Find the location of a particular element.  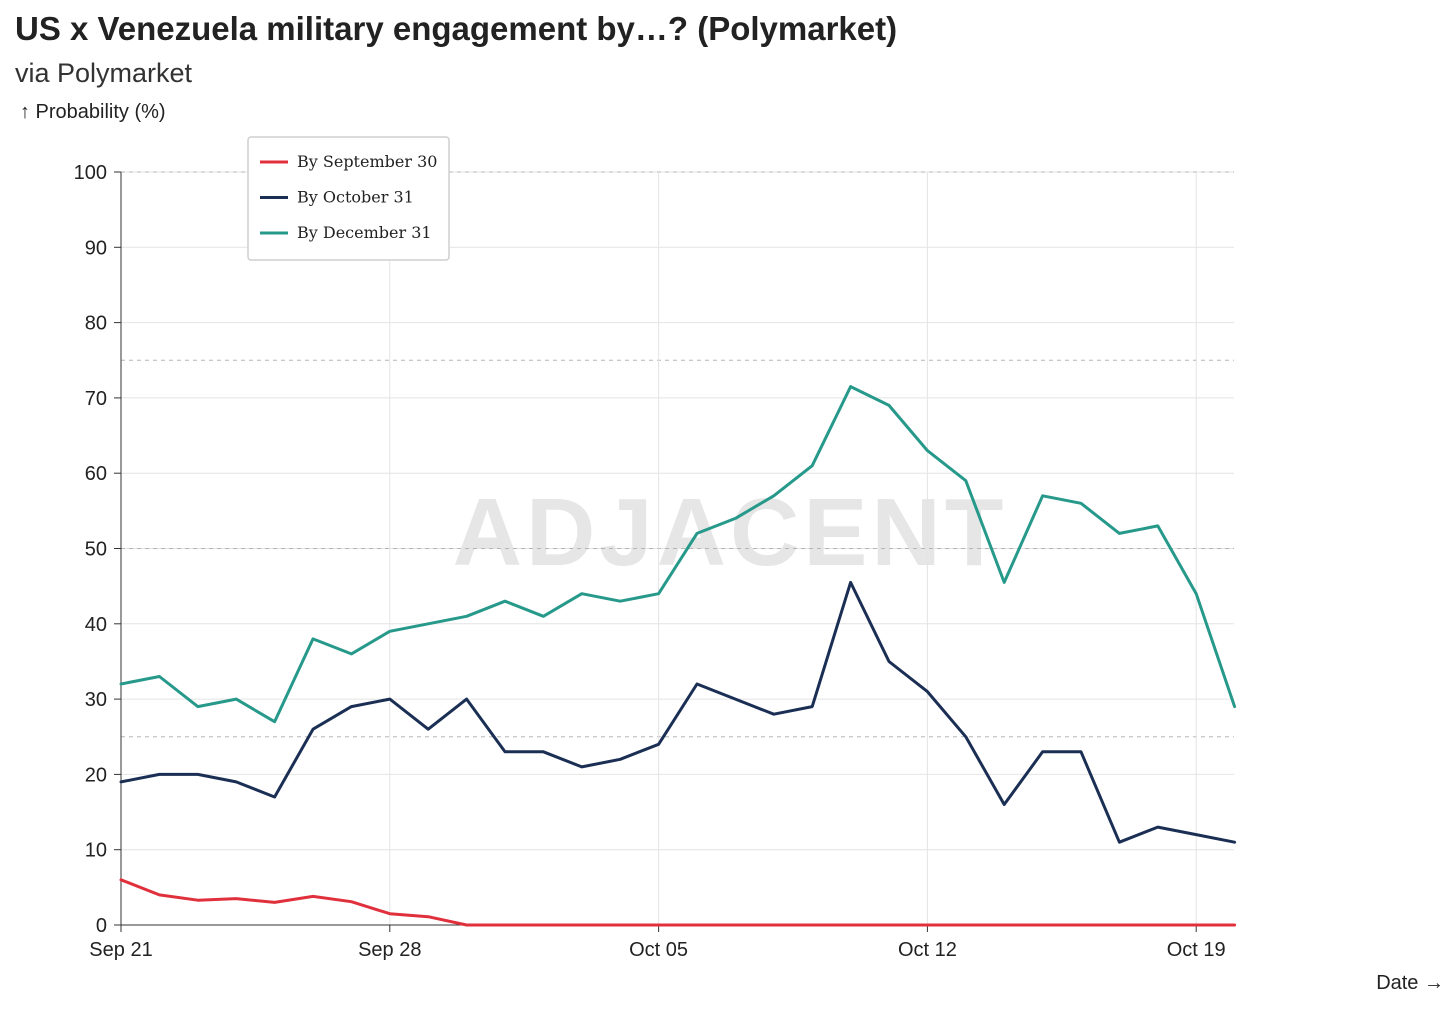

legend-label: By December 31 is located at coordinates (364, 232).